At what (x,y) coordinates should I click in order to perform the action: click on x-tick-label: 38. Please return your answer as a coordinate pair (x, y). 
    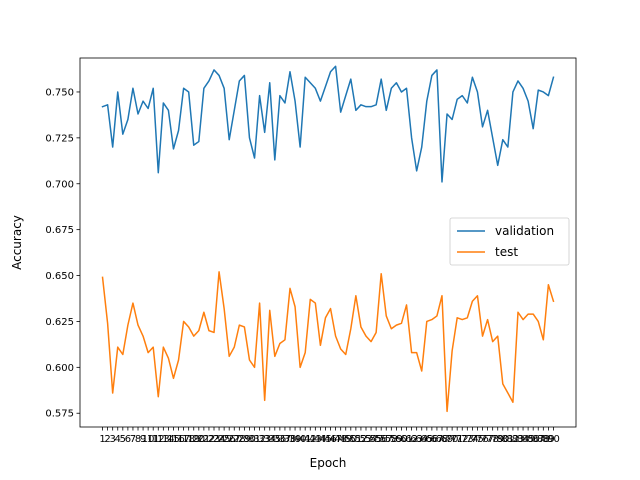
    Looking at the image, I should click on (290, 439).